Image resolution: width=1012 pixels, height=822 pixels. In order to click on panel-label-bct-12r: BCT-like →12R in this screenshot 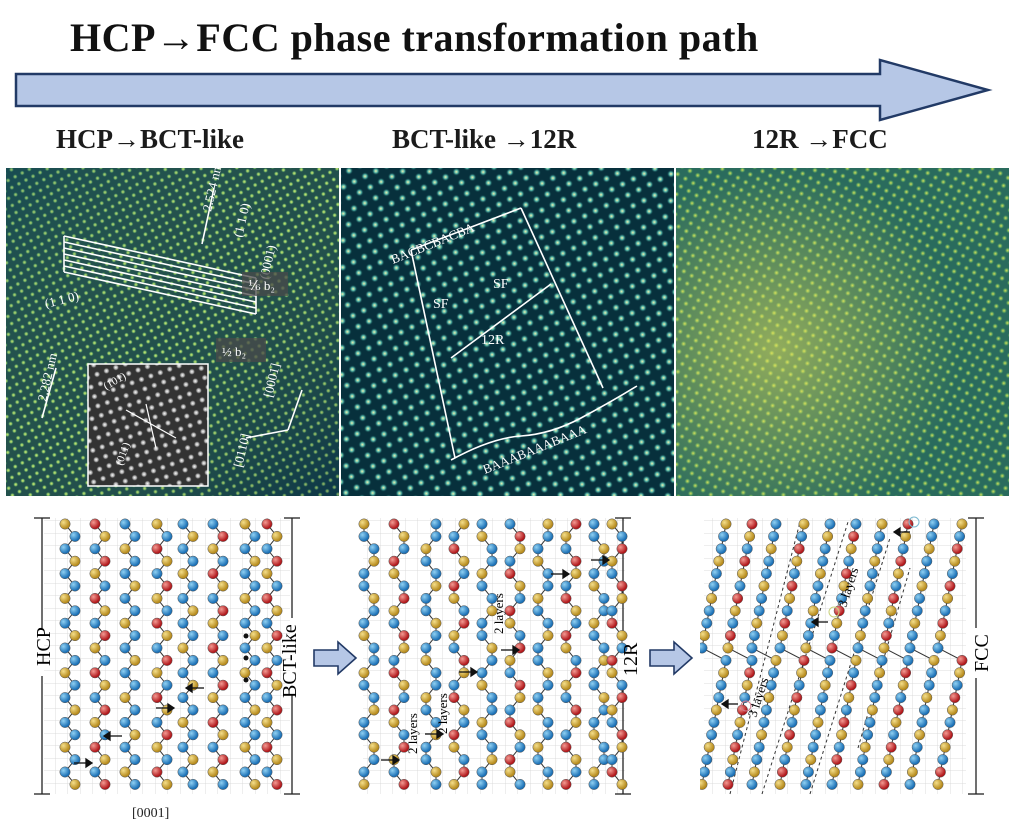, I will do `click(484, 139)`.